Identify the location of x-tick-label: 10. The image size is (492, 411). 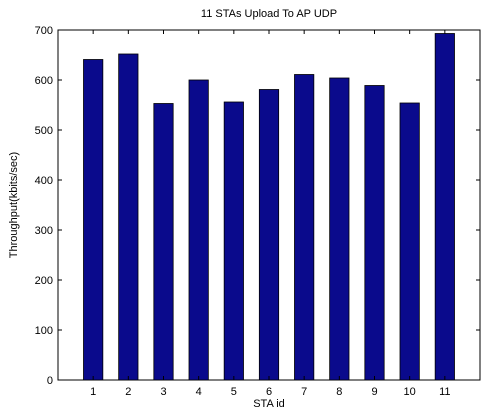
(410, 392).